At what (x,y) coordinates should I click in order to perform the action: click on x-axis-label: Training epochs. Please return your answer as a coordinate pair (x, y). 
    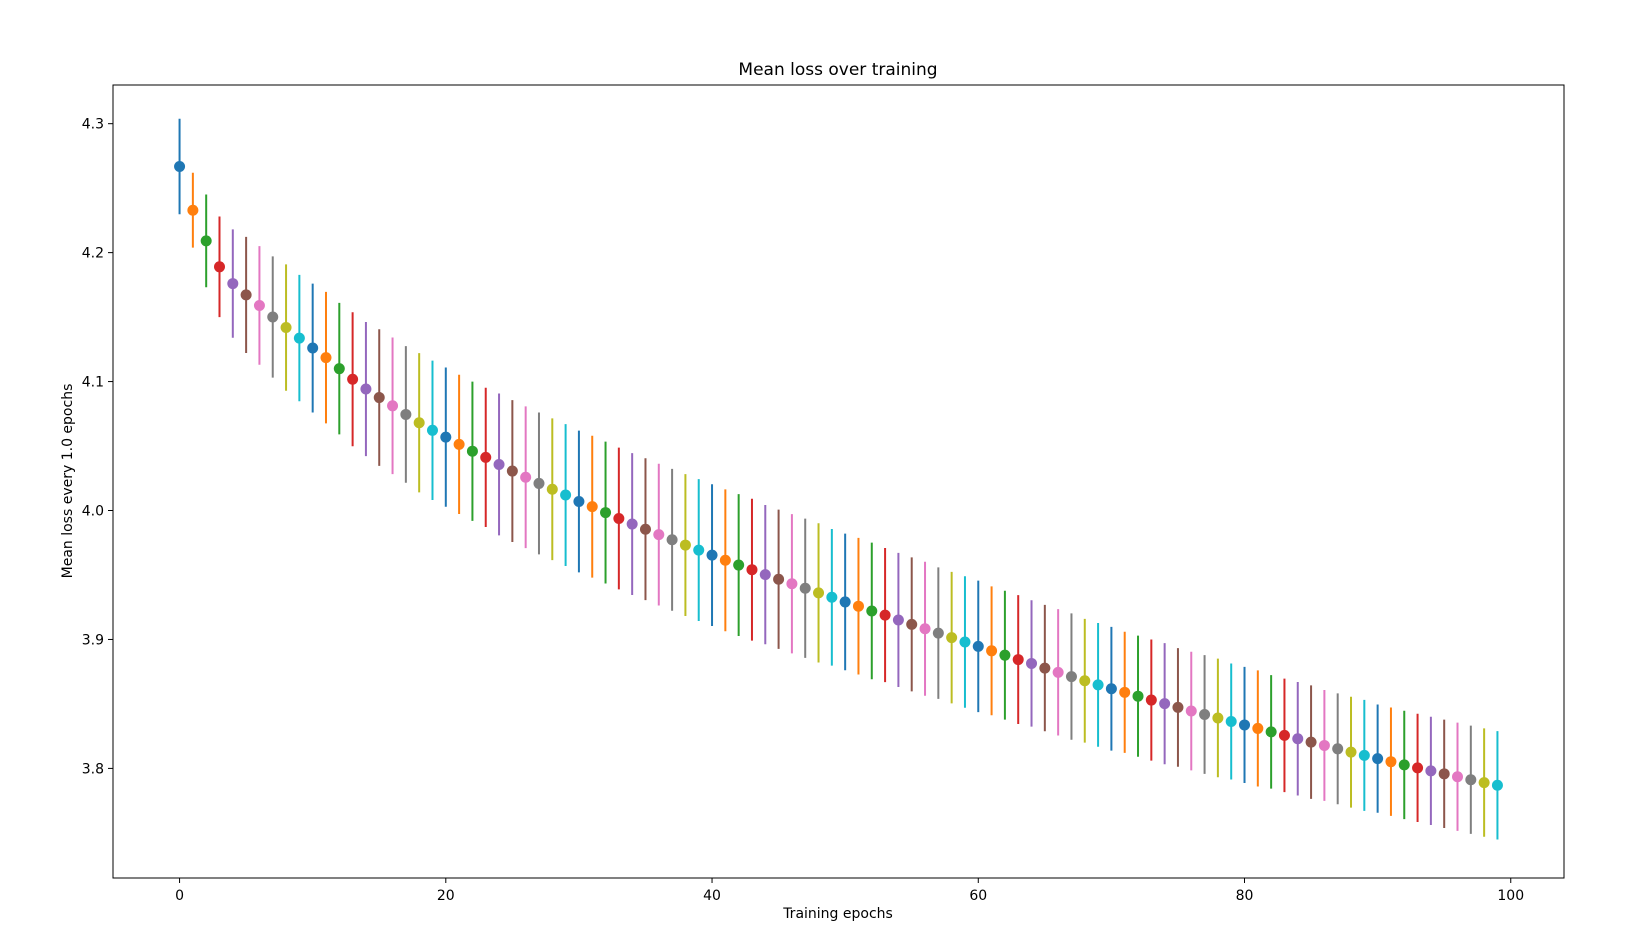
    Looking at the image, I should click on (837, 914).